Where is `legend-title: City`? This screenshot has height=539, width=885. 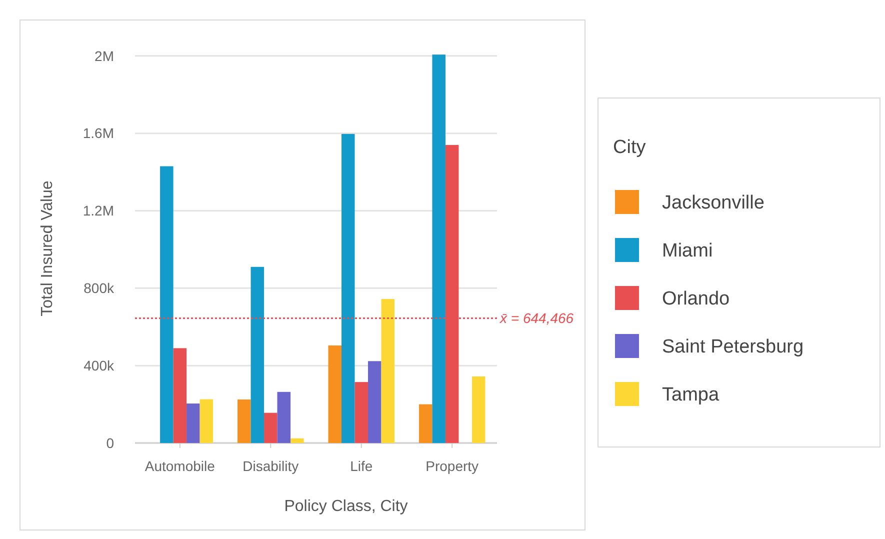
legend-title: City is located at coordinates (629, 147).